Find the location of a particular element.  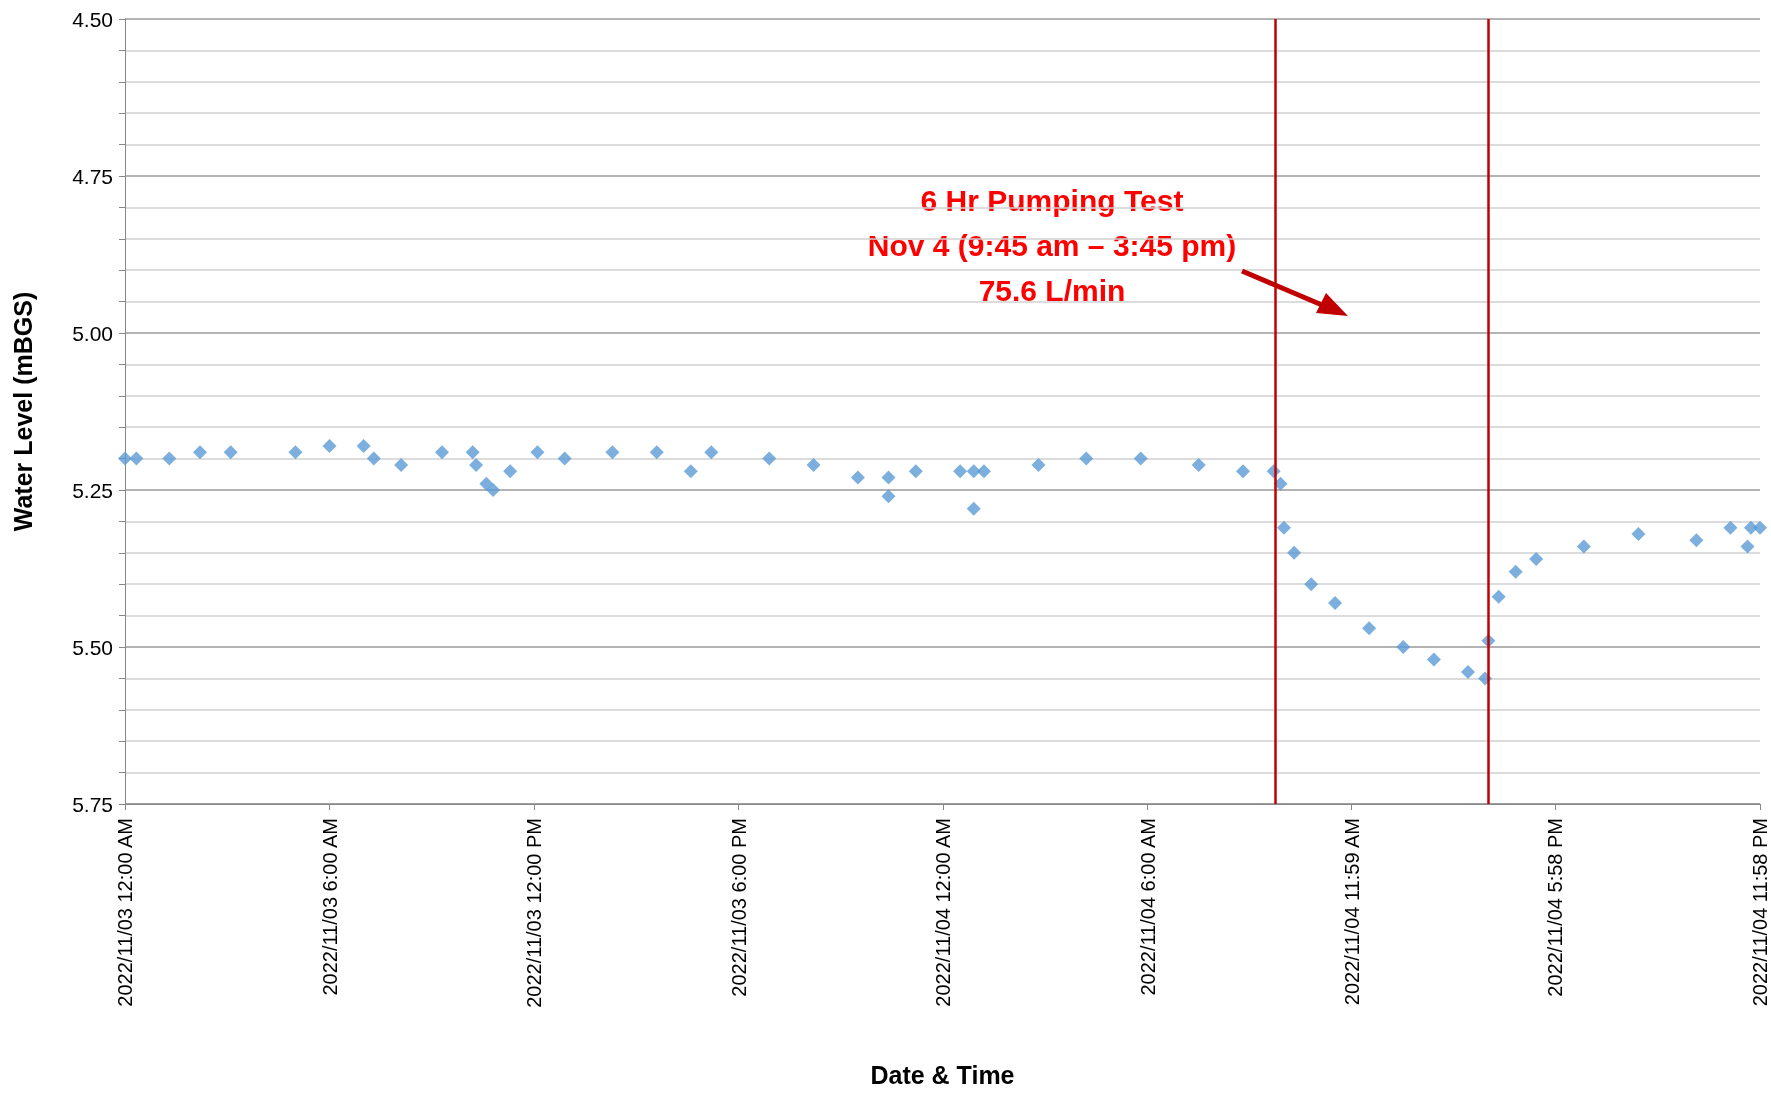

x-tick-label: 2022/11/03 12:00 PM is located at coordinates (534, 913).